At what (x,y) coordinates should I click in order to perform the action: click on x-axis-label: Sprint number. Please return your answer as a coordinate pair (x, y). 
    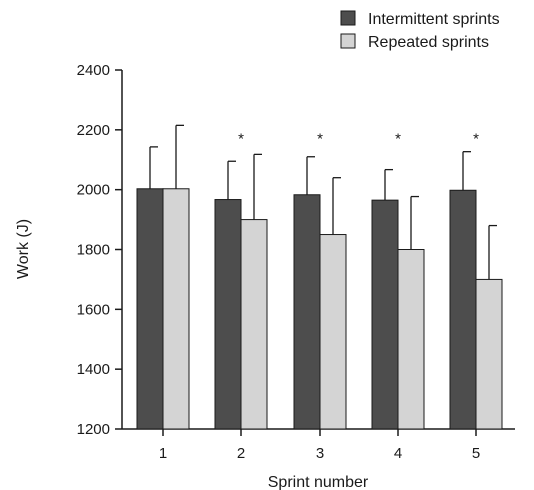
    Looking at the image, I should click on (318, 482).